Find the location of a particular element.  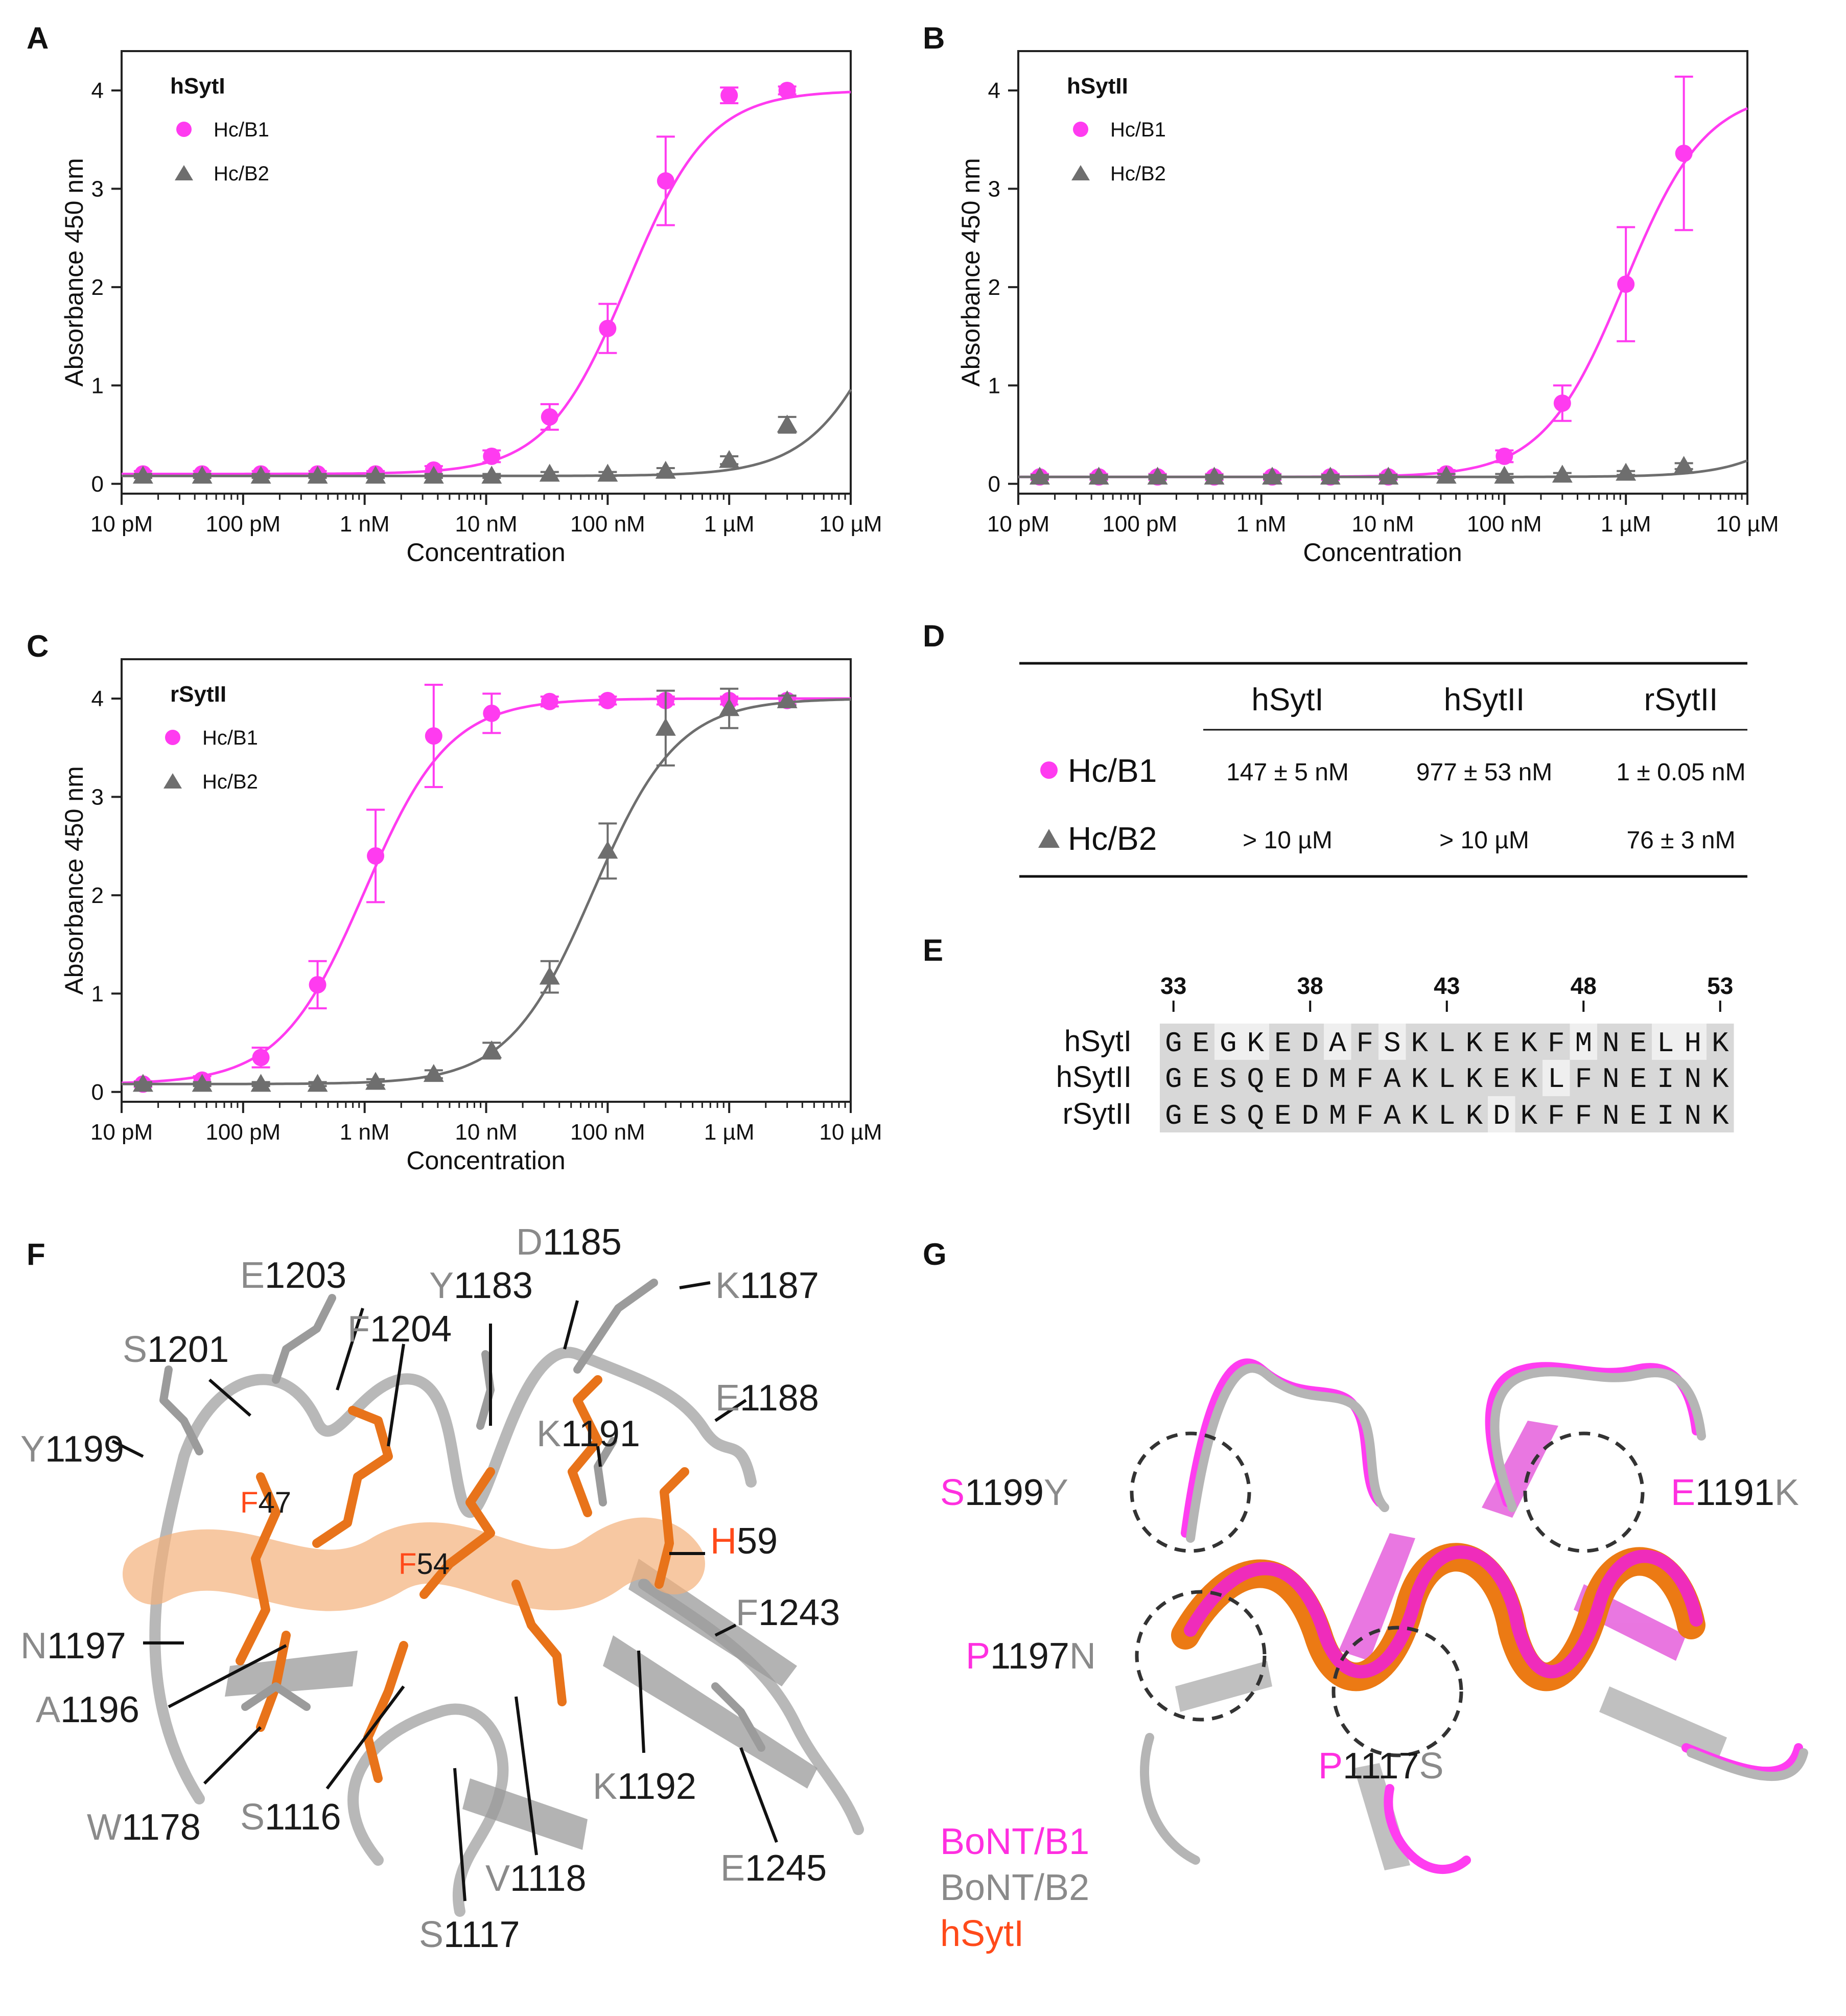

alignment-char-1-5: D is located at coordinates (1310, 1079).